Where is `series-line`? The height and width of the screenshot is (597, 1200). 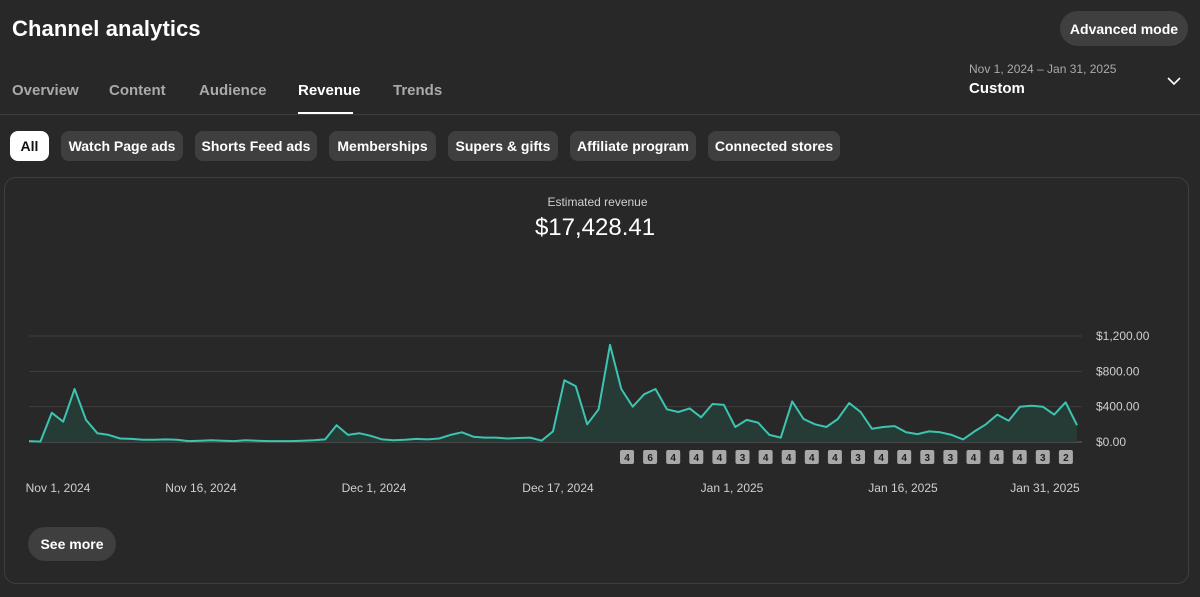 series-line is located at coordinates (553, 393).